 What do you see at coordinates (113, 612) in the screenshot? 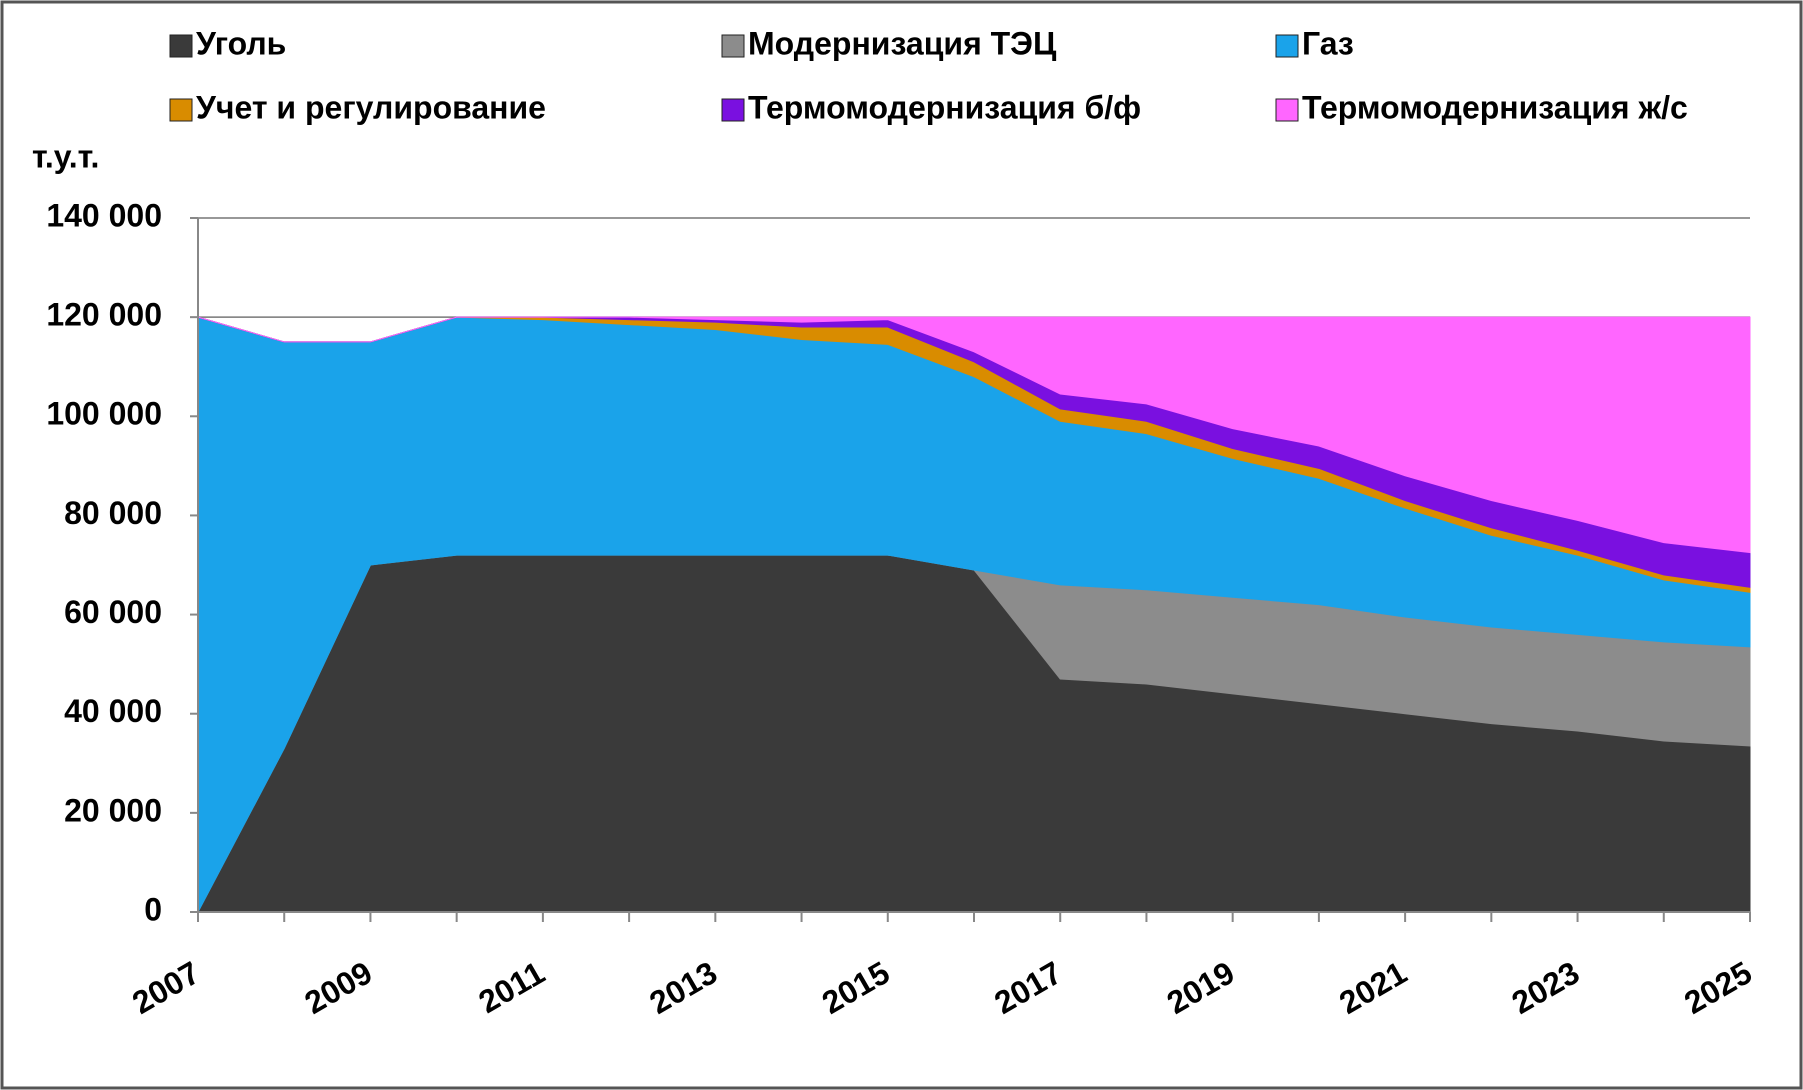
I see `y-tick-label: 60 000` at bounding box center [113, 612].